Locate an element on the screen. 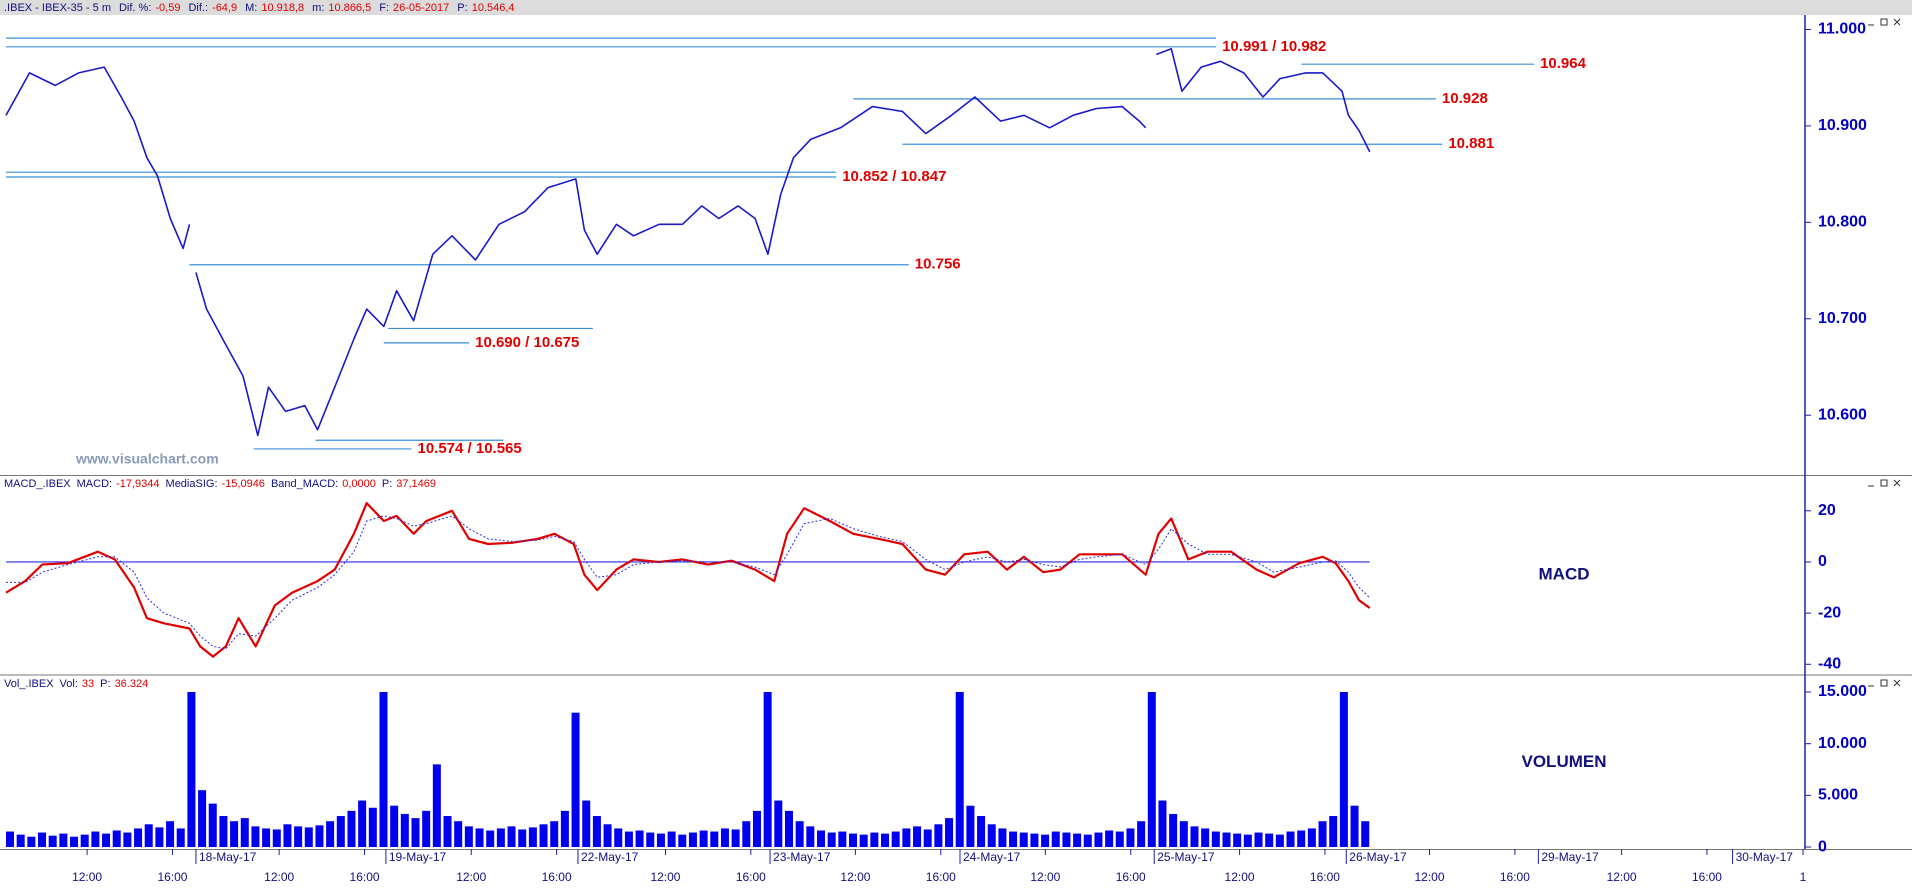 This screenshot has width=1912, height=892. header-field-value: 26-05-2017 is located at coordinates (421, 8).